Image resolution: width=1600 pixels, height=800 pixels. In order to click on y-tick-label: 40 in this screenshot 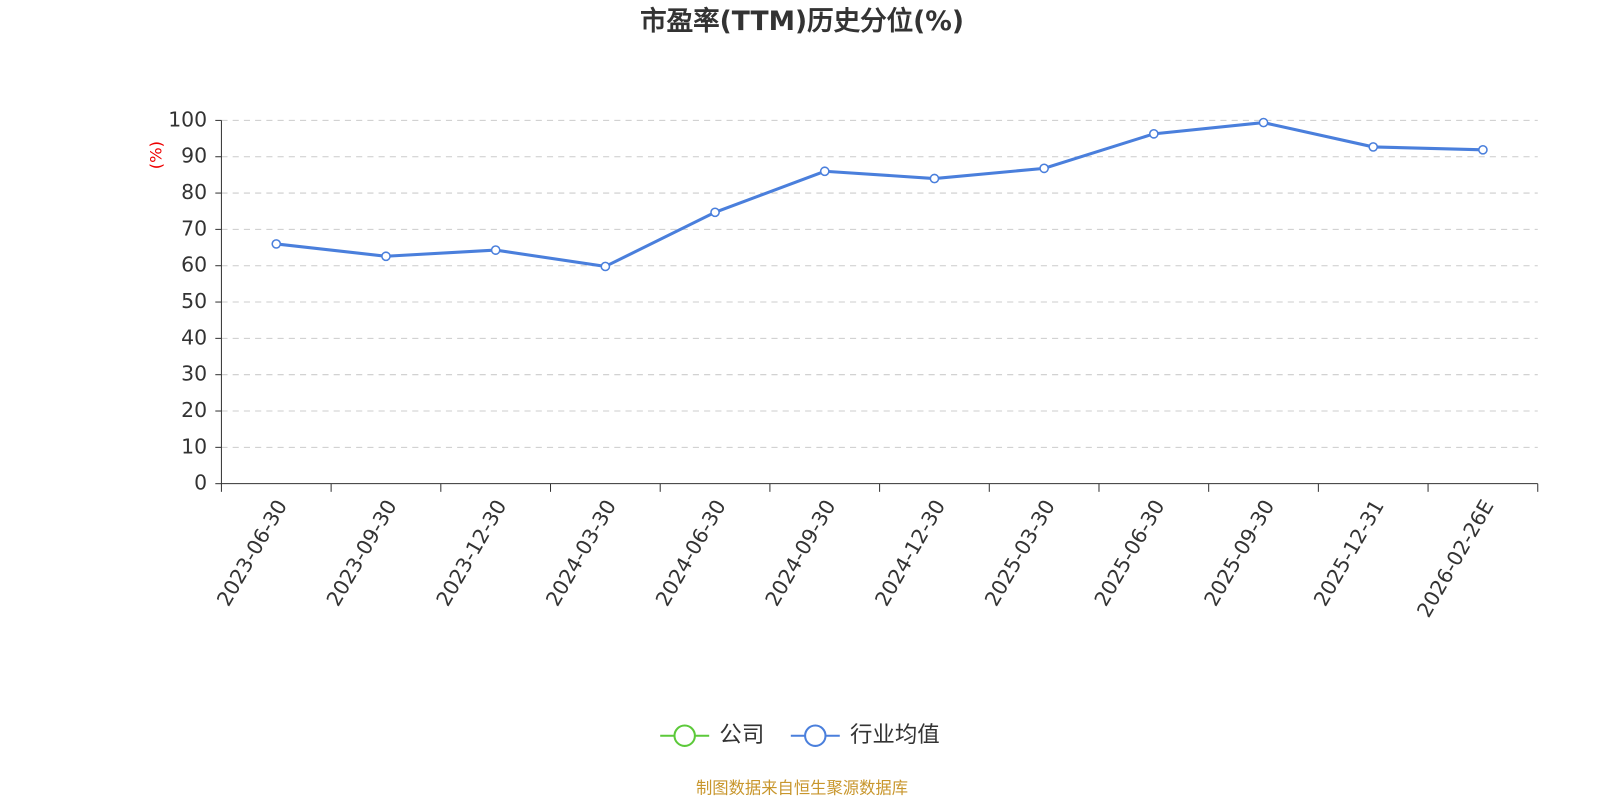, I will do `click(194, 337)`.